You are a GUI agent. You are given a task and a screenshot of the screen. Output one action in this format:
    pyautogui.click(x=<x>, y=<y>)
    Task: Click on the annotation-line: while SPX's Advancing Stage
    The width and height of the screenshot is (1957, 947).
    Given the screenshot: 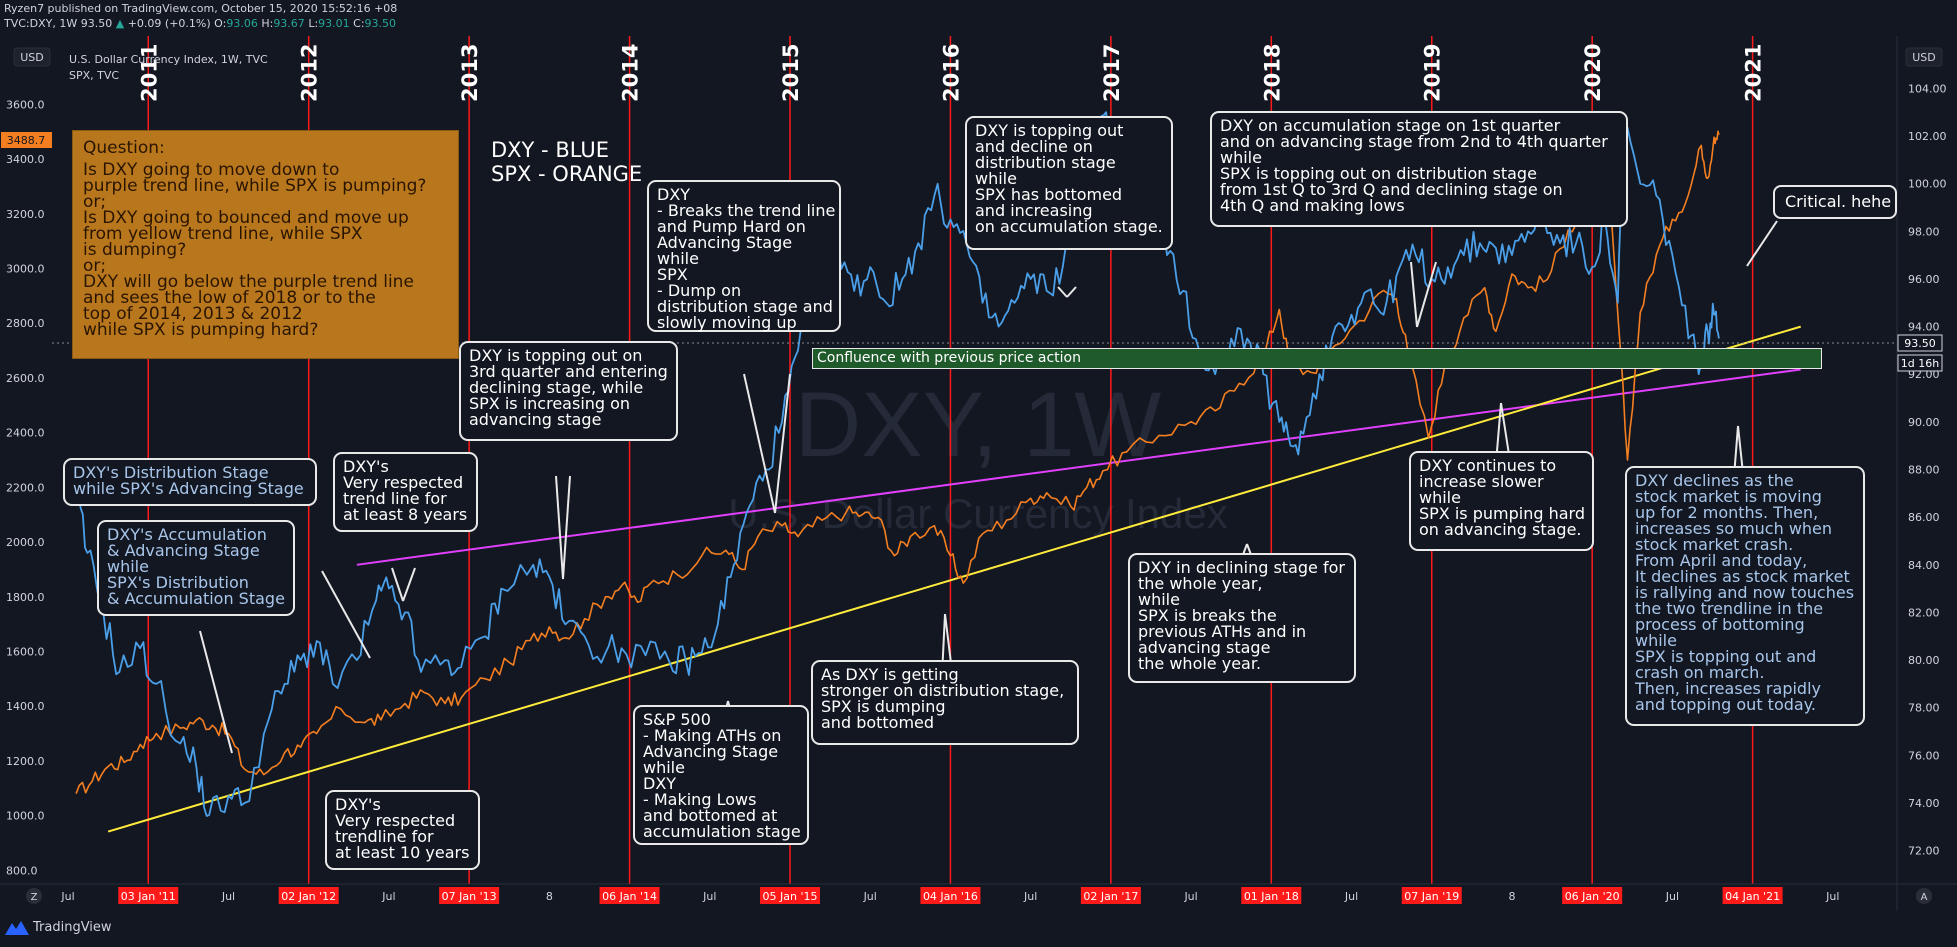 What is the action you would take?
    pyautogui.click(x=188, y=488)
    